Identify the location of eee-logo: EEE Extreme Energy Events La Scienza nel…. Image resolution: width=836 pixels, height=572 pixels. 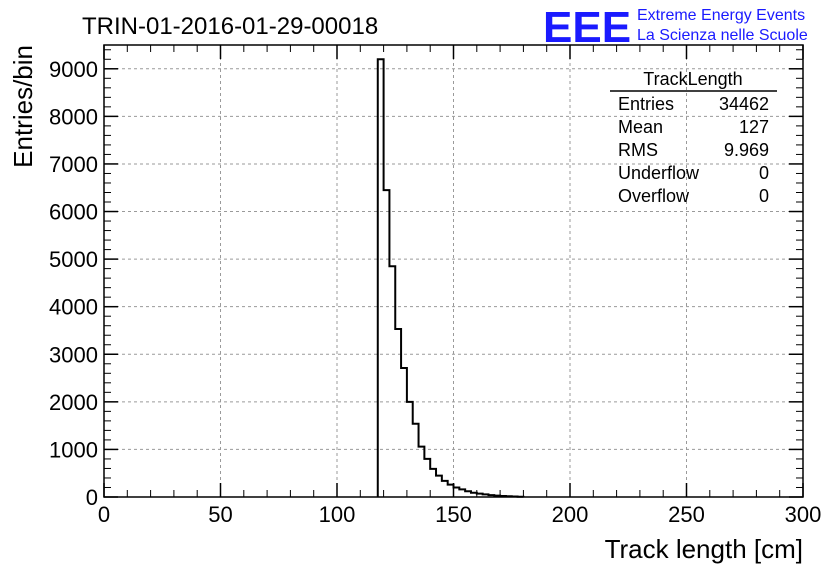
(675, 27).